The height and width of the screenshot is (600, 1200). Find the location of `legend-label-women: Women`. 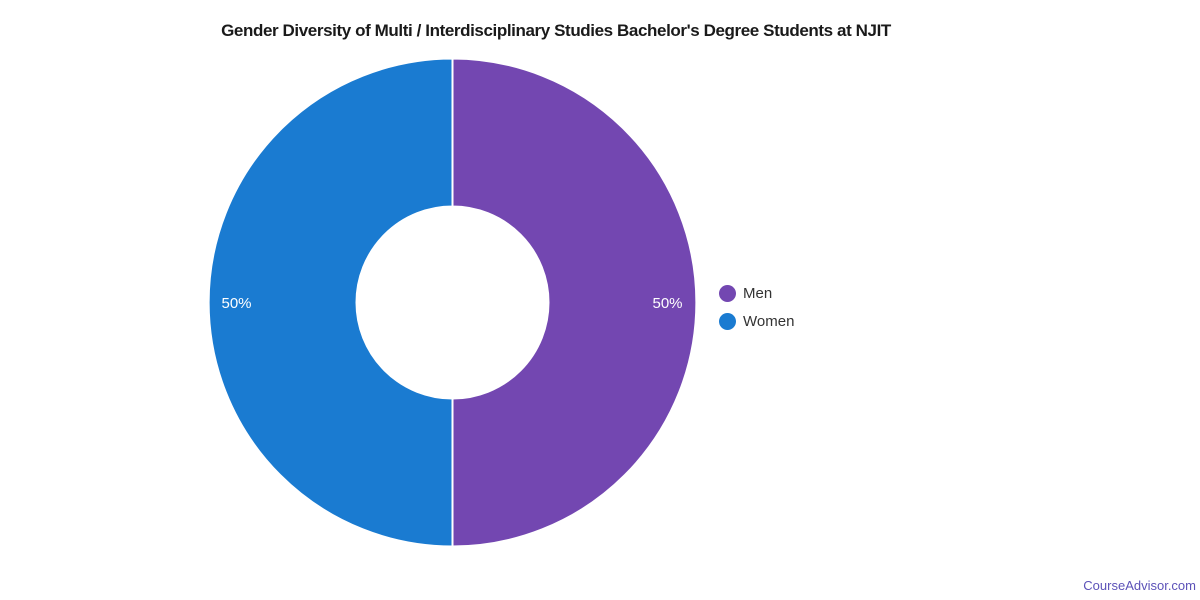

legend-label-women: Women is located at coordinates (769, 321).